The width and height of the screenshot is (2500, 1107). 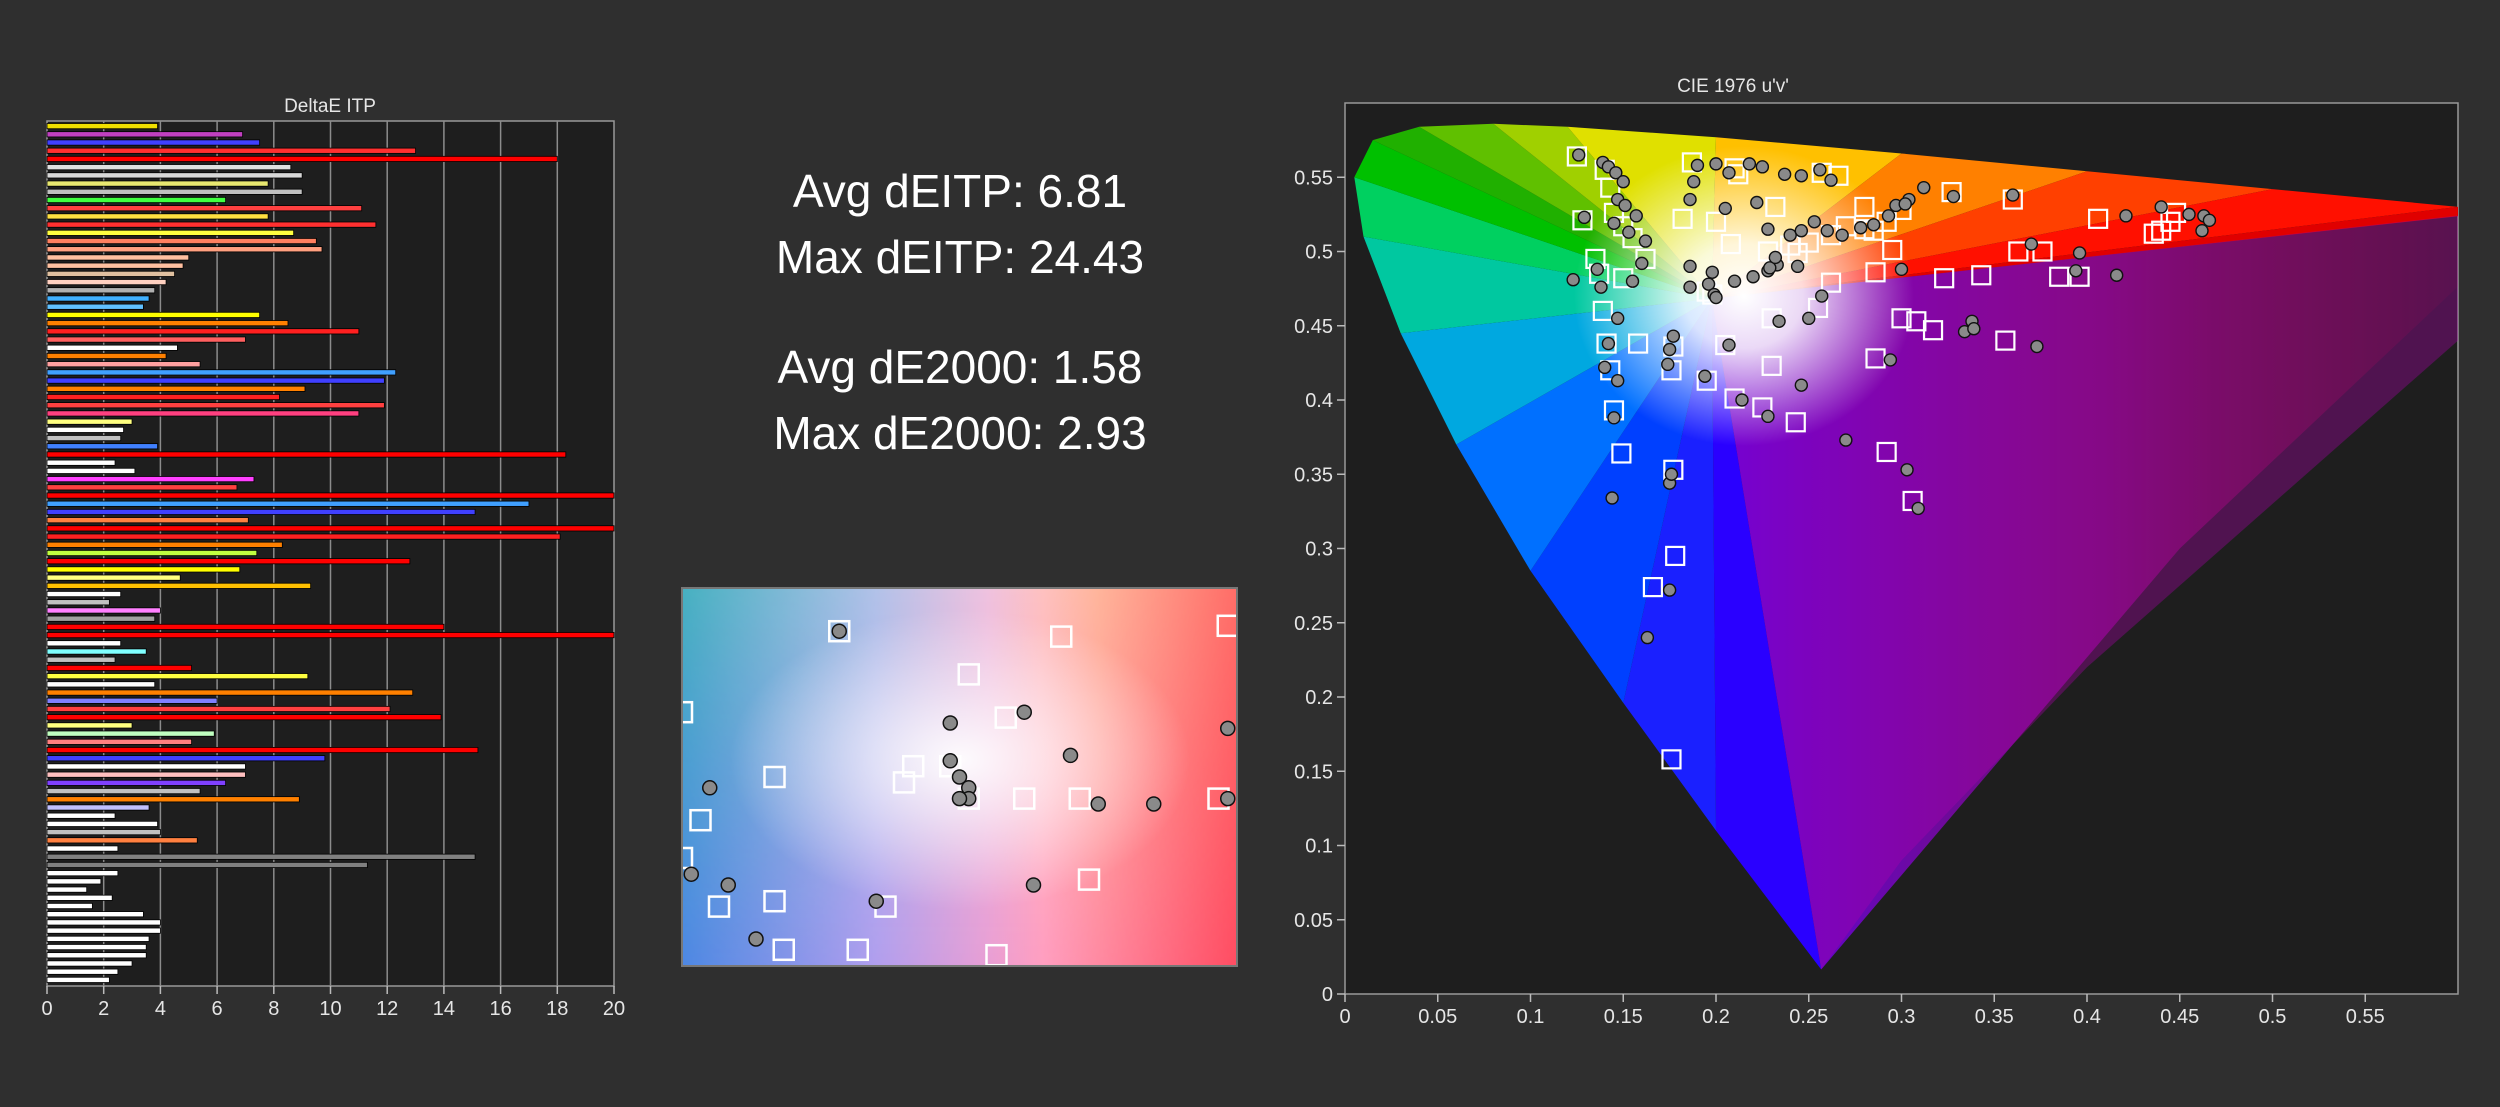 I want to click on zoom-uv-chart, so click(x=959, y=777).